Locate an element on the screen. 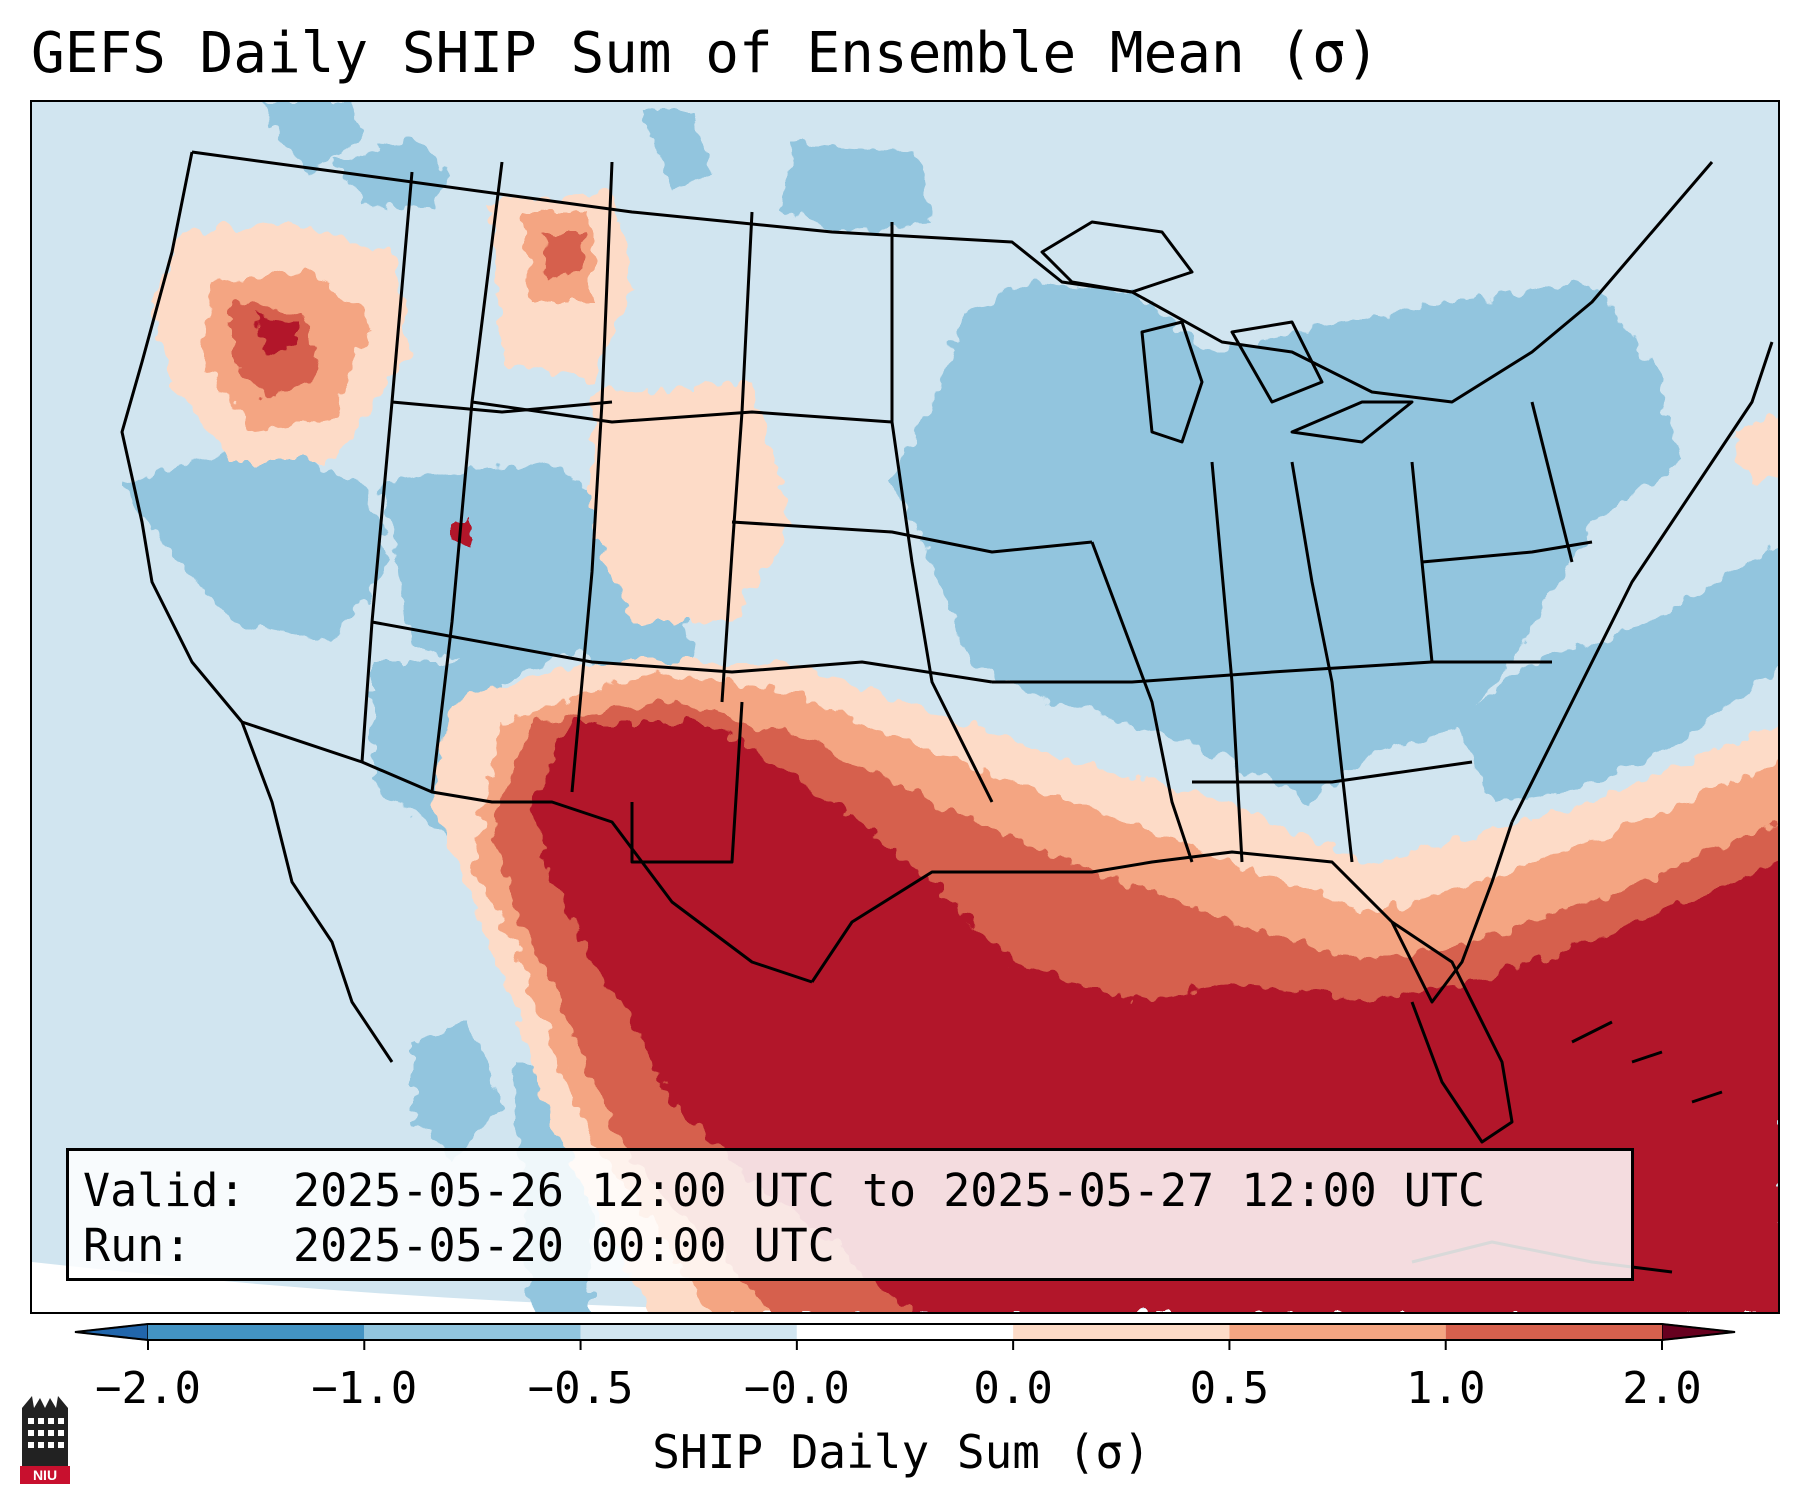  colorbar-title: SHIP Daily Sum (σ) is located at coordinates (901, 1452).